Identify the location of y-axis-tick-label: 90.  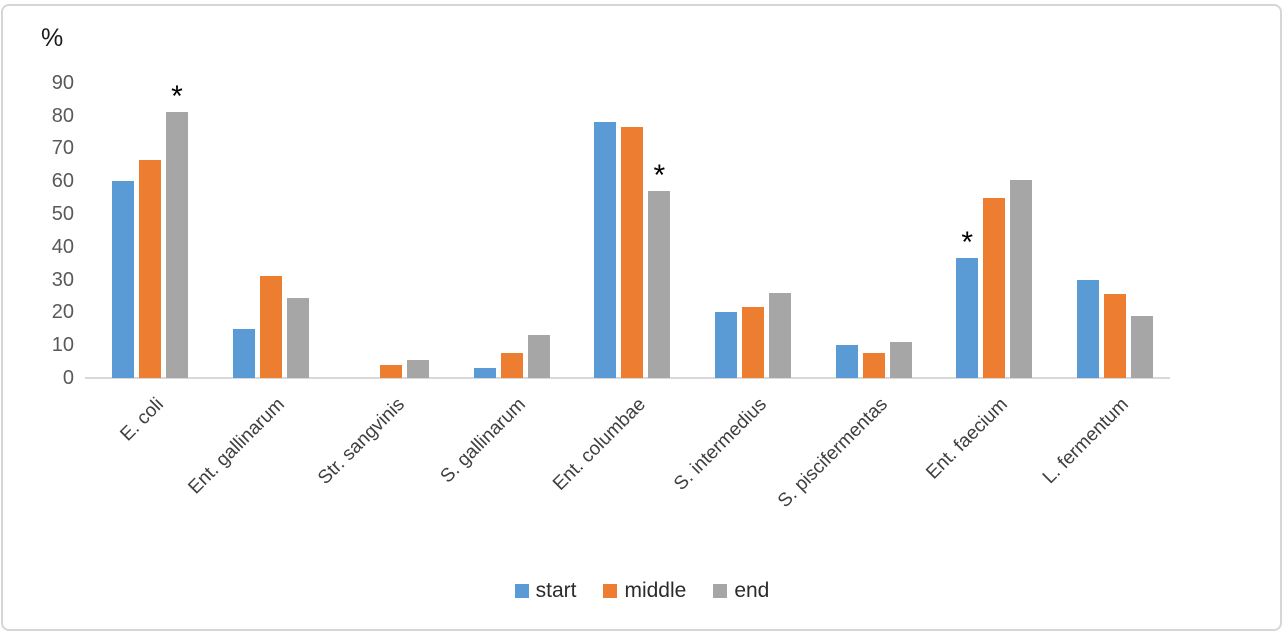
(62, 82).